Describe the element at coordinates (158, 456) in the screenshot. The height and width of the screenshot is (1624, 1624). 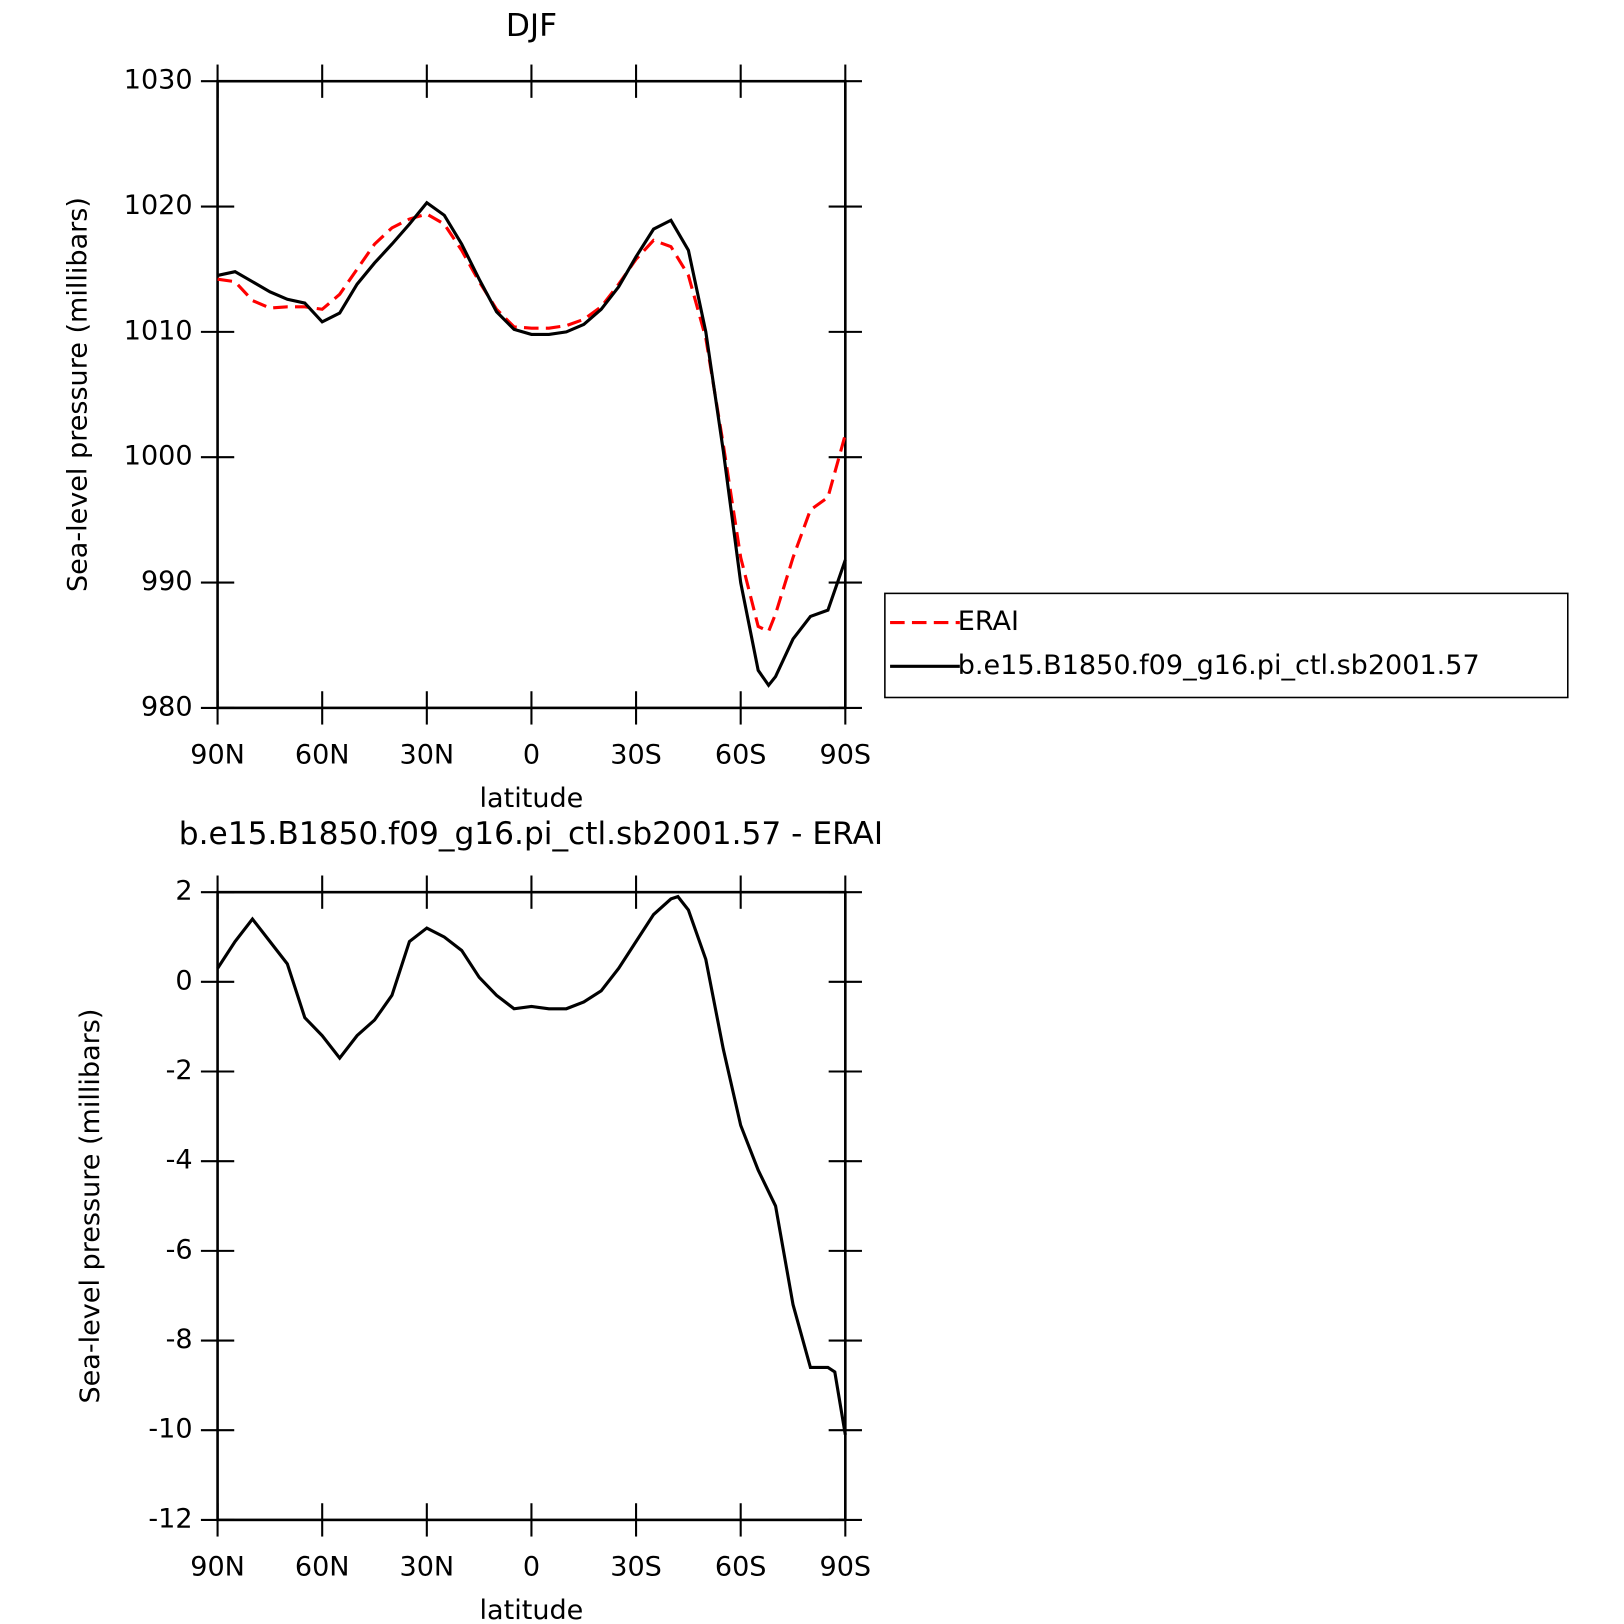
I see `y-tick-label: 1000` at that location.